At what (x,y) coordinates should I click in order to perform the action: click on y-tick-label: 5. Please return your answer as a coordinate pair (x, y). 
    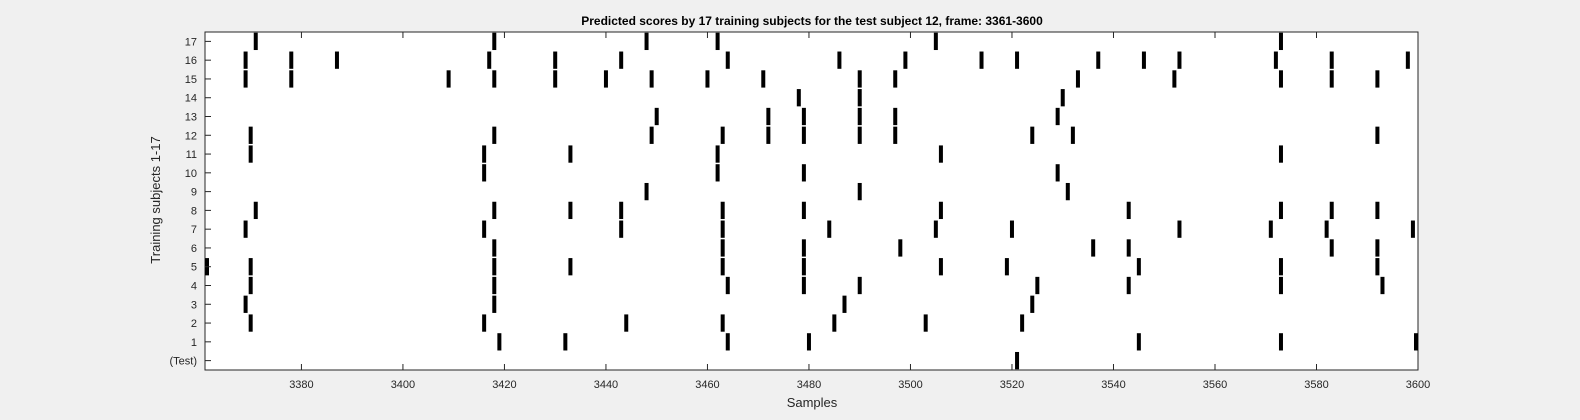
    Looking at the image, I should click on (194, 268).